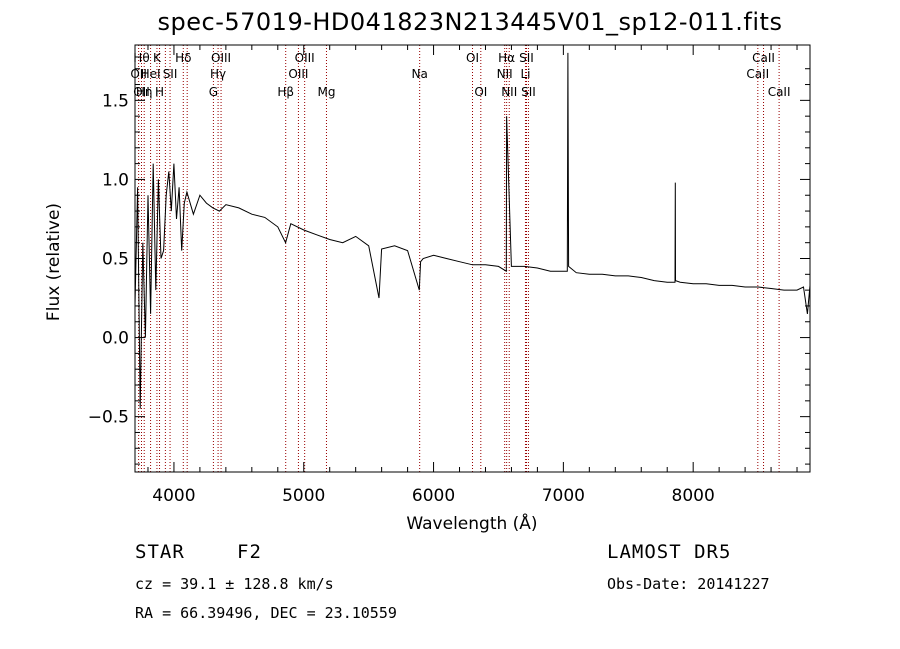 The image size is (900, 649). Describe the element at coordinates (249, 552) in the screenshot. I see `subclass: F2` at that location.